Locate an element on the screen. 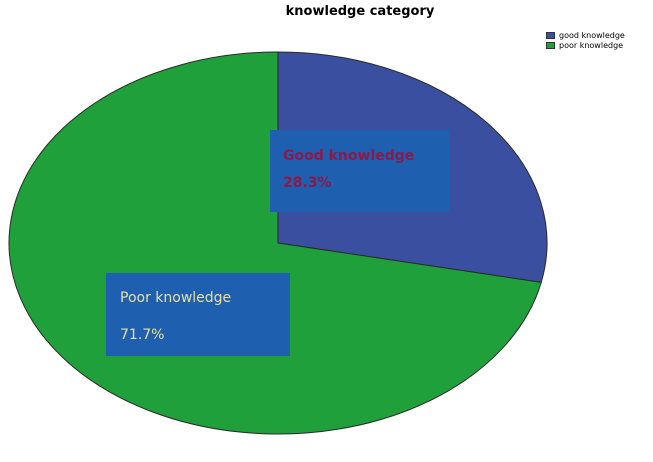 This screenshot has height=462, width=653. data-label-poor-value: 71.7% is located at coordinates (142, 335).